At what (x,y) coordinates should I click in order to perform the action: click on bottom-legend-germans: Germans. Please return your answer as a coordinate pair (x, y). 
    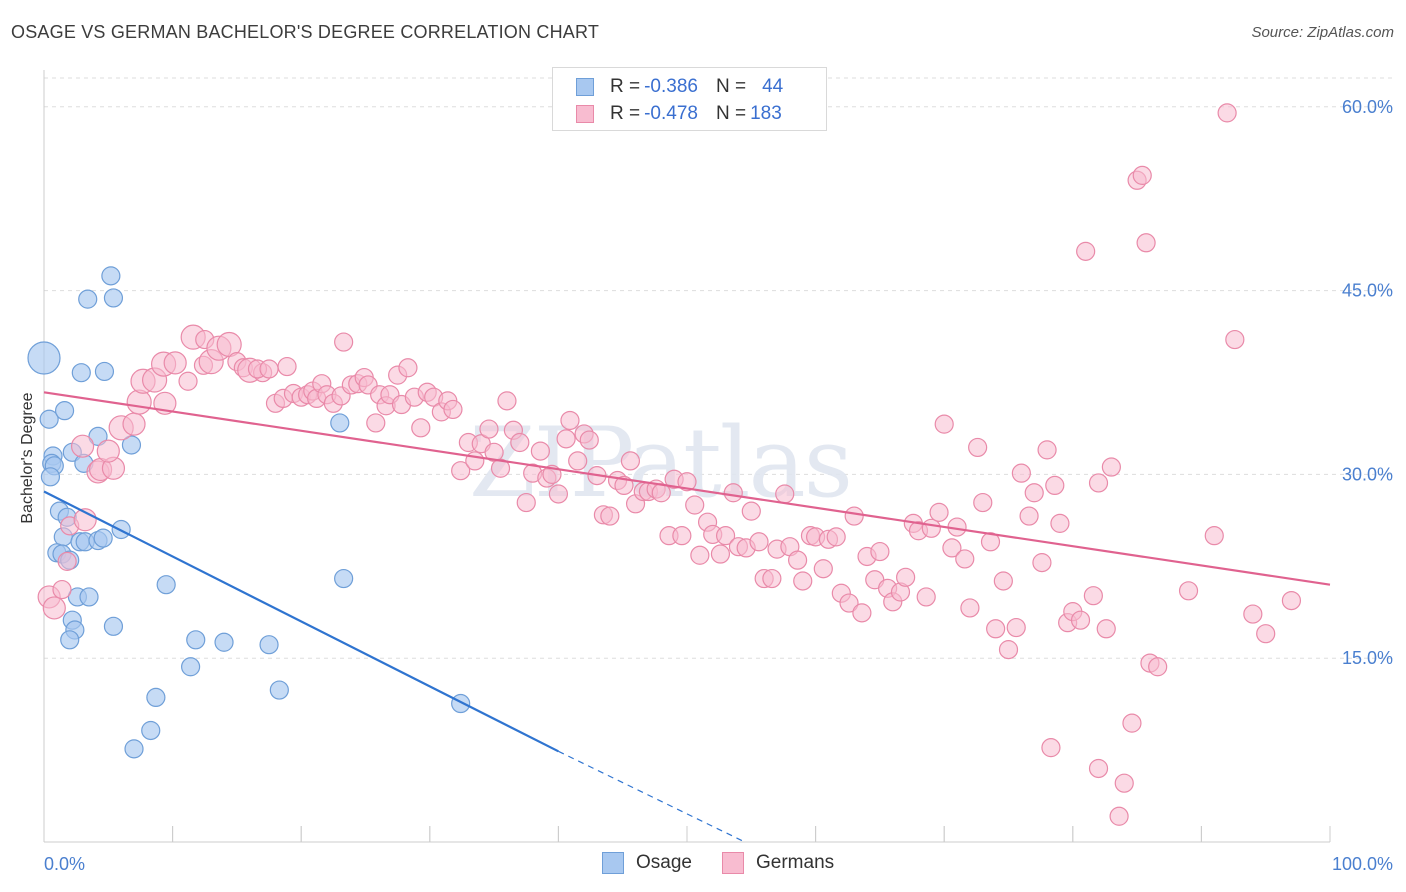
    Looking at the image, I should click on (778, 863).